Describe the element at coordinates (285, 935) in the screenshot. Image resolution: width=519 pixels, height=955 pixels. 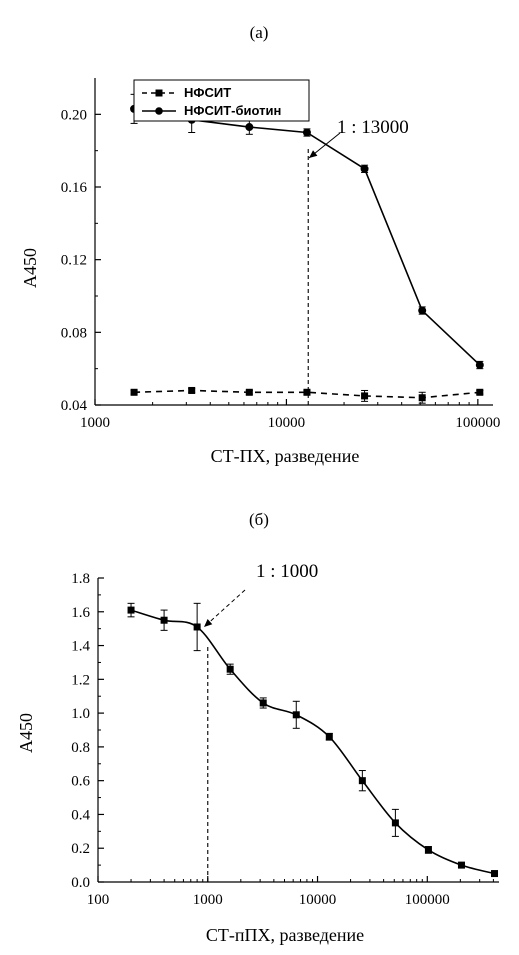
I see `chart-b-x-axis-title: СТ-пПХ, разведение` at that location.